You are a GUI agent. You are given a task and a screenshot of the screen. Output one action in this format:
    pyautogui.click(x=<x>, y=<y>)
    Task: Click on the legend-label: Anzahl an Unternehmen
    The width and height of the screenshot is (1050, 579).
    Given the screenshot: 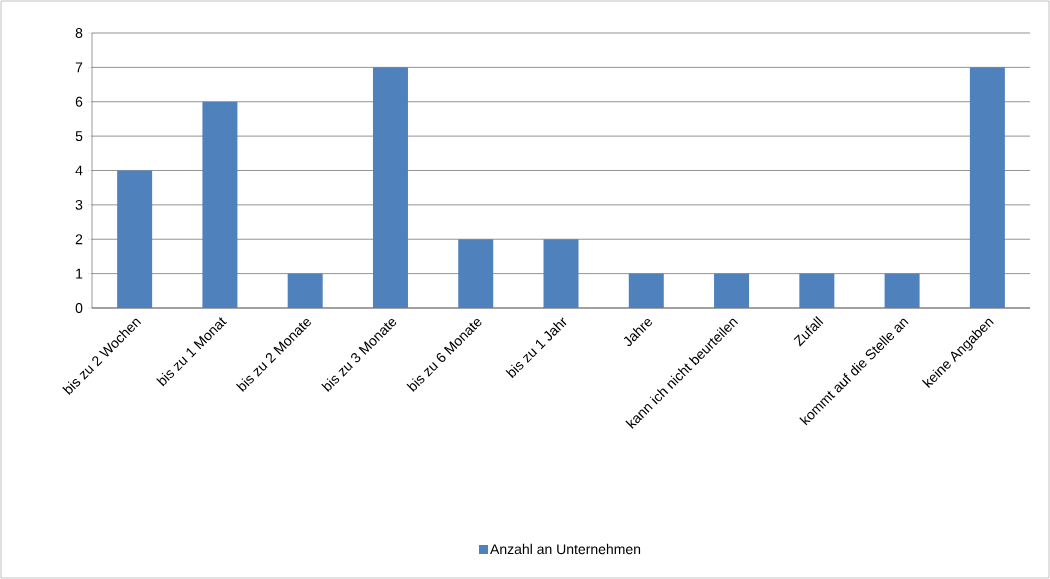 What is the action you would take?
    pyautogui.click(x=565, y=549)
    